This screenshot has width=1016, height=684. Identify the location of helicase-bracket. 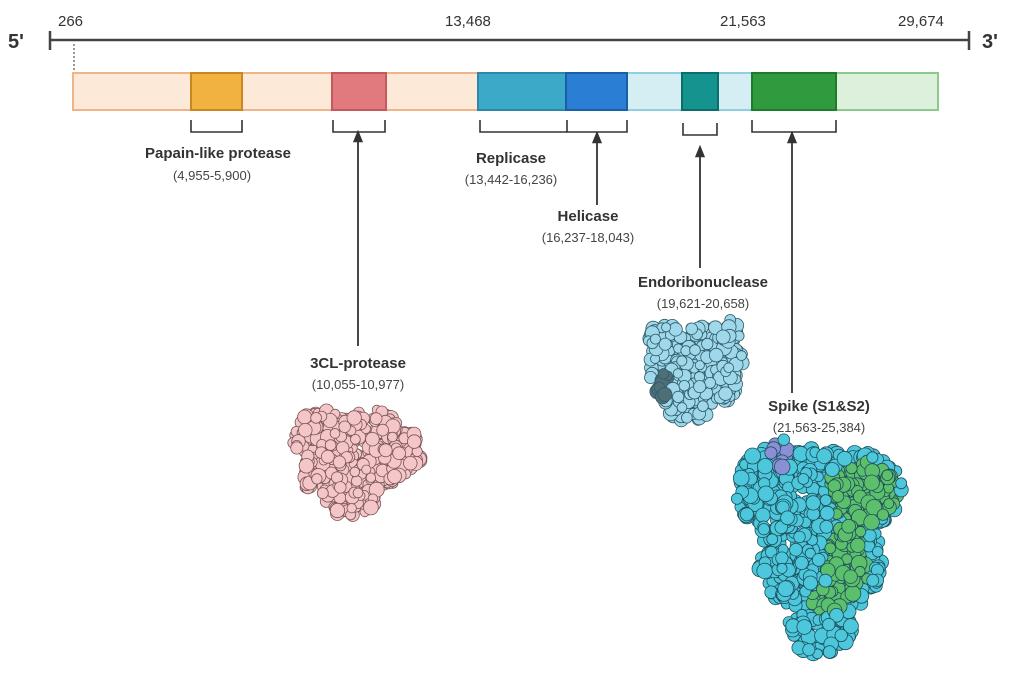
(597, 126).